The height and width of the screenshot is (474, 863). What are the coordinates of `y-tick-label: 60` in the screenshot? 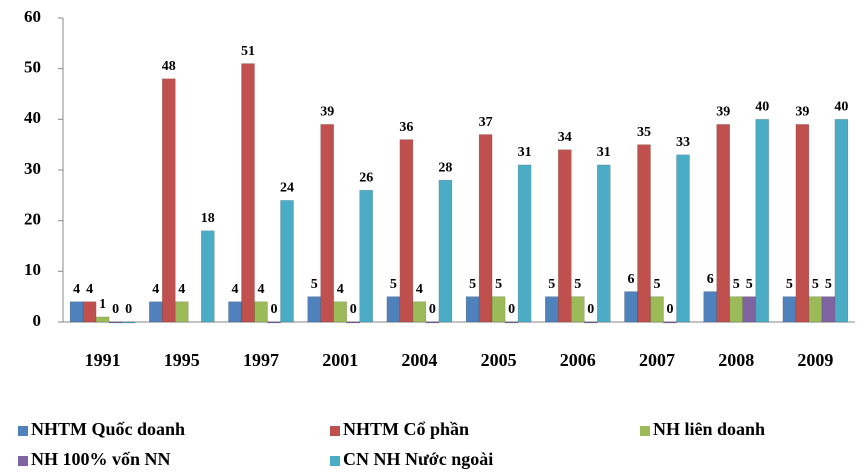 It's located at (32, 16).